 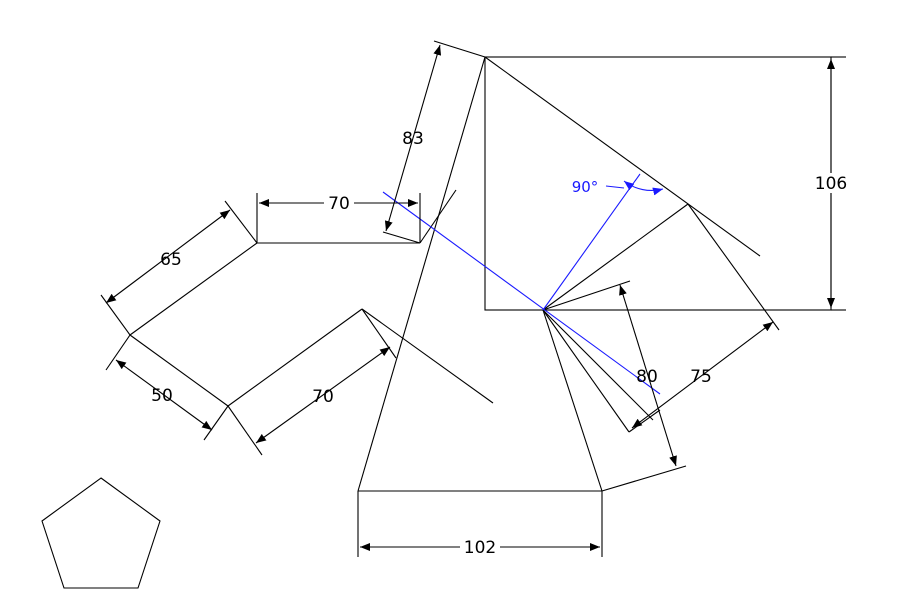 I want to click on dim-70-bottom-ext-left, so click(x=245, y=430).